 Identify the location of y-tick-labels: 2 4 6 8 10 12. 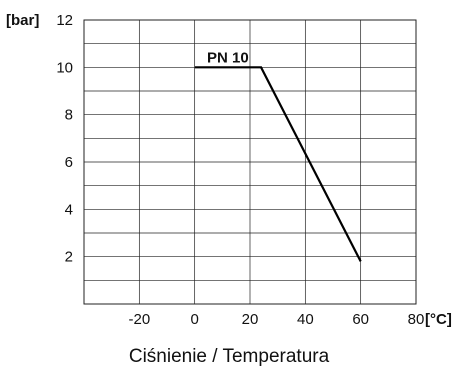
(64, 139).